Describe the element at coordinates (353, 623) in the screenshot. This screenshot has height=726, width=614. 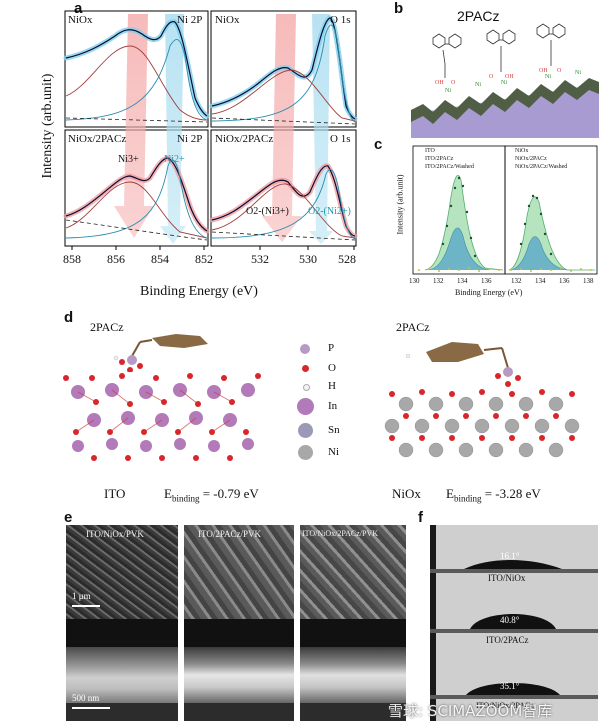
I see `sem-image-3: ITO/NiOx/2PACz/PVK` at that location.